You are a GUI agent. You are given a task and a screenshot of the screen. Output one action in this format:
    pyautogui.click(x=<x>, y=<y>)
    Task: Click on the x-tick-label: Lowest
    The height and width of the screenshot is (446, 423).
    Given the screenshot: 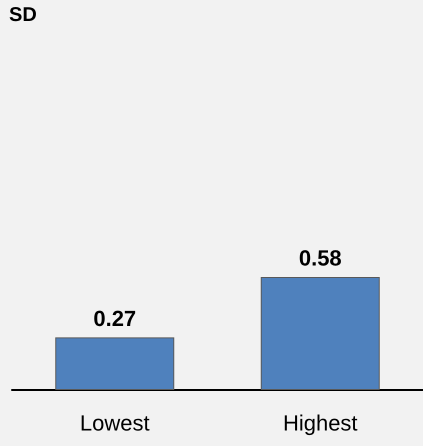 What is the action you would take?
    pyautogui.click(x=115, y=423)
    